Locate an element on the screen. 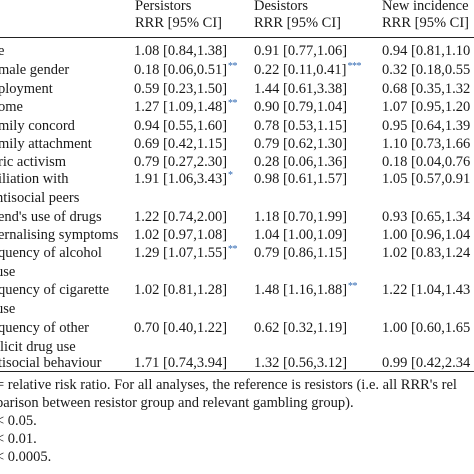 This screenshot has width=474, height=474. cell-new-incidence: 0.99 [0.42,2.34 is located at coordinates (426, 363).